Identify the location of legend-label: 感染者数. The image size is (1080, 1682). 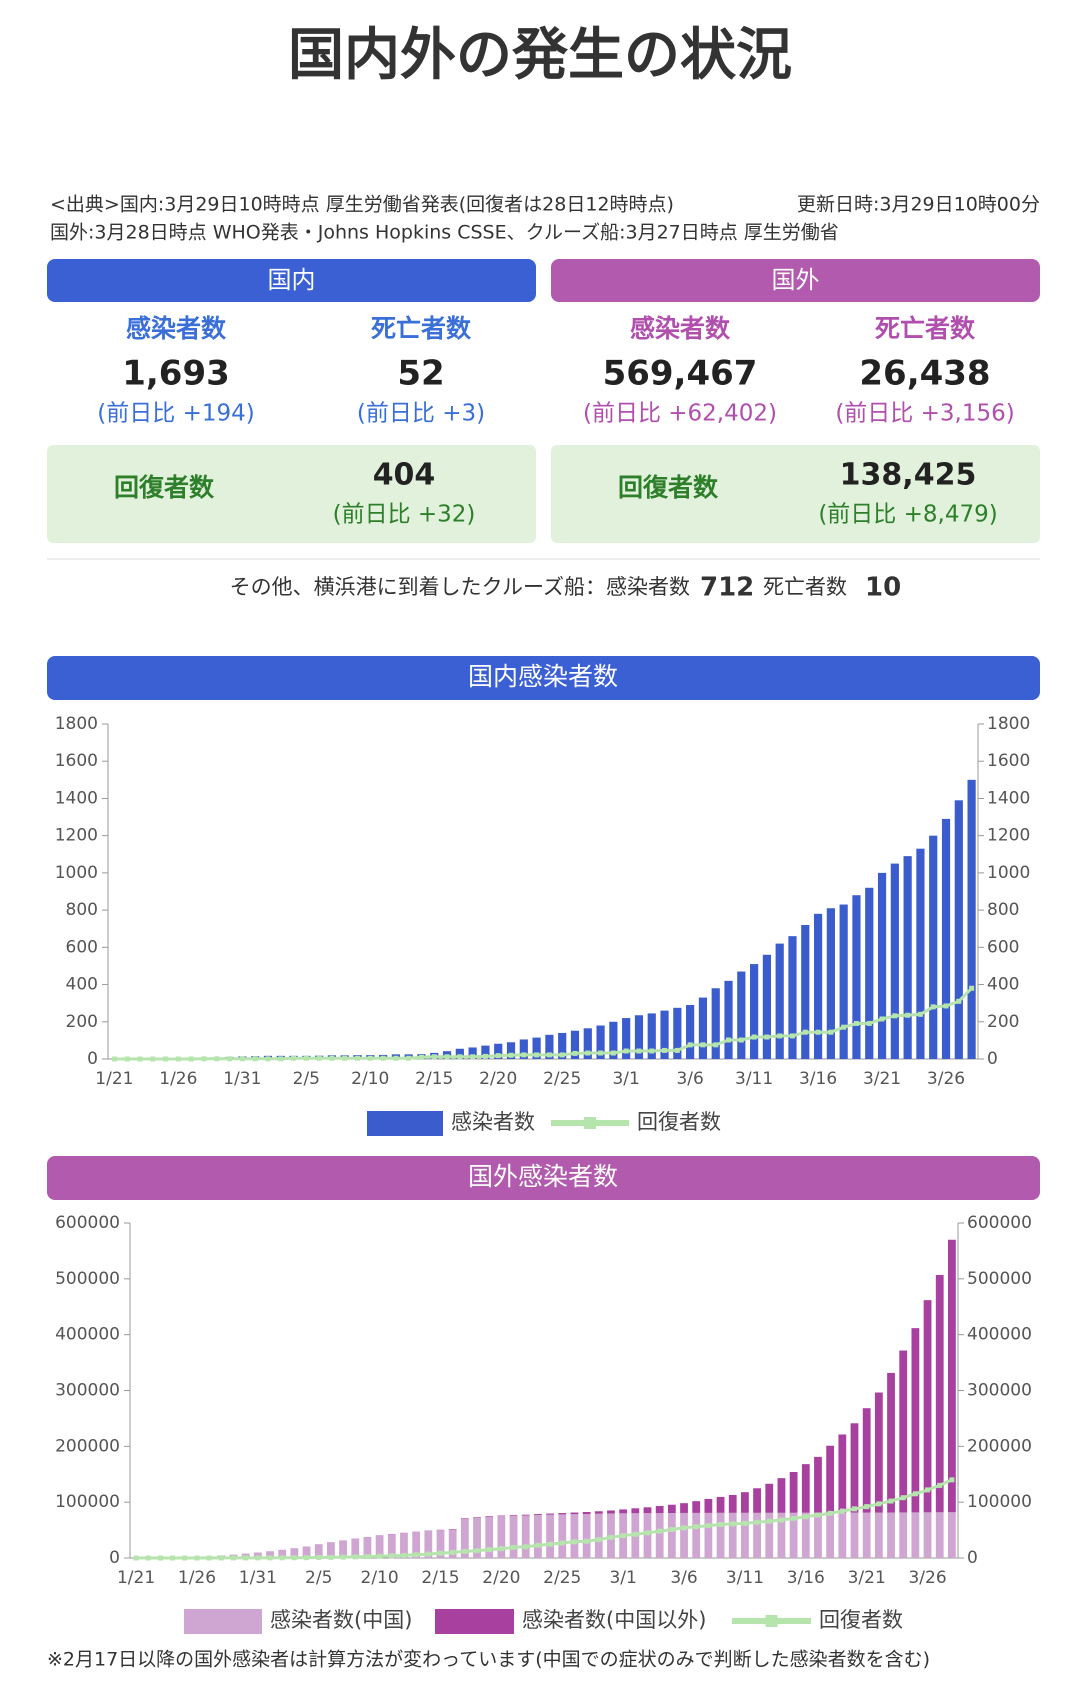
(493, 1122).